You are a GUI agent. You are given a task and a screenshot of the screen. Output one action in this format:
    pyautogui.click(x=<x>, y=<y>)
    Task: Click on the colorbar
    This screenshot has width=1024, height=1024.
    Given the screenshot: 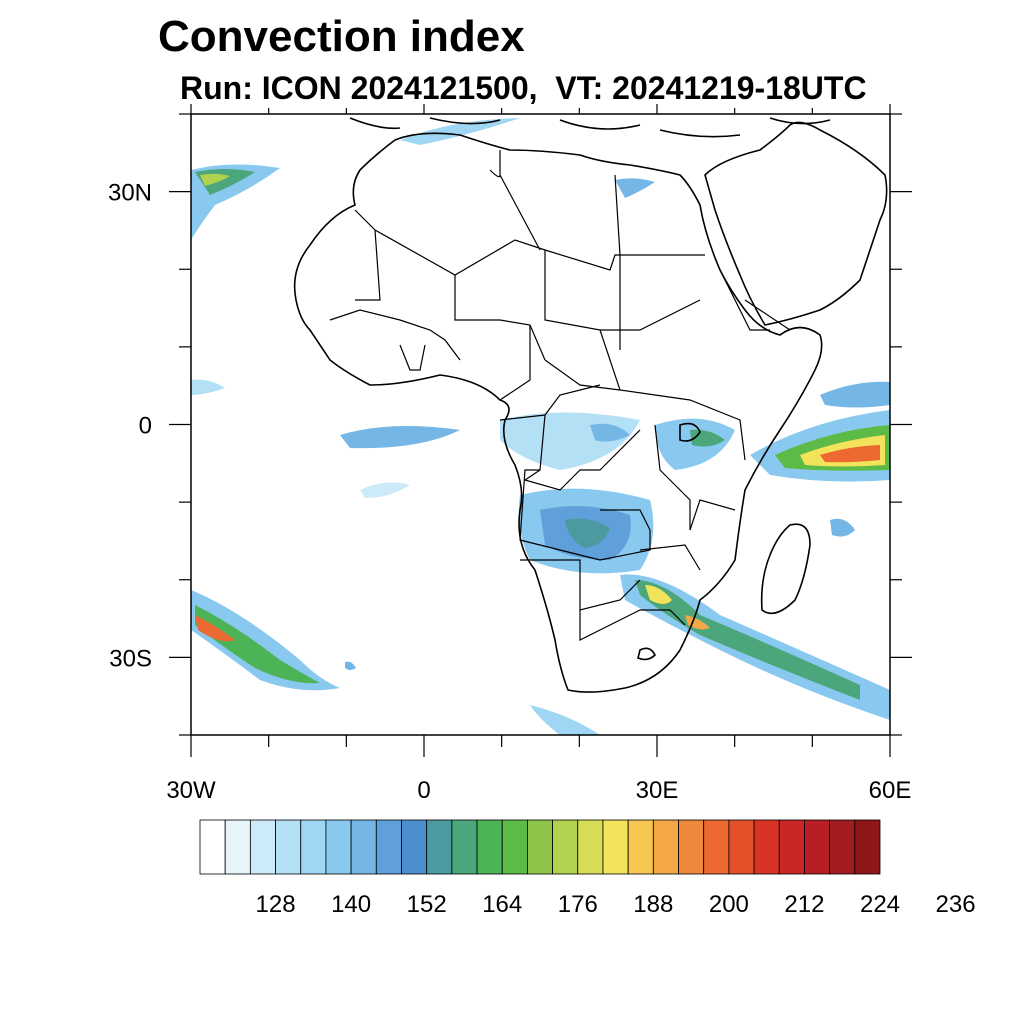 What is the action you would take?
    pyautogui.click(x=540, y=847)
    